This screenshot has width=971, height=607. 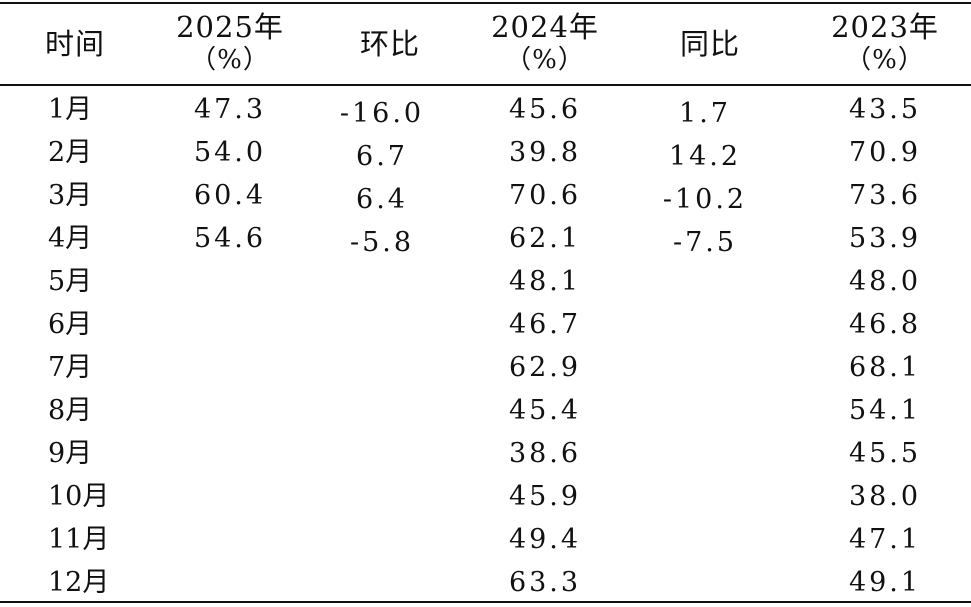 I want to click on cell-month: 10月, so click(x=79, y=496).